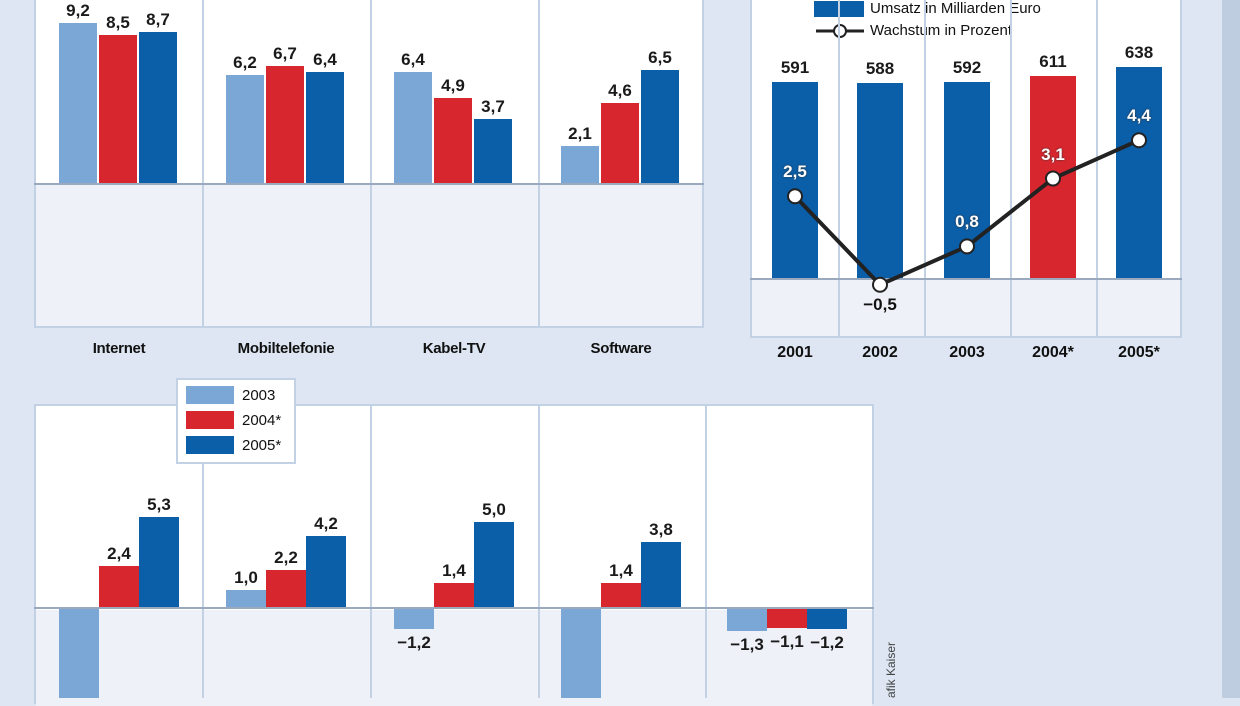 This screenshot has height=706, width=1240. What do you see at coordinates (325, 127) in the screenshot?
I see `bar-2005-mobiltelefonie` at bounding box center [325, 127].